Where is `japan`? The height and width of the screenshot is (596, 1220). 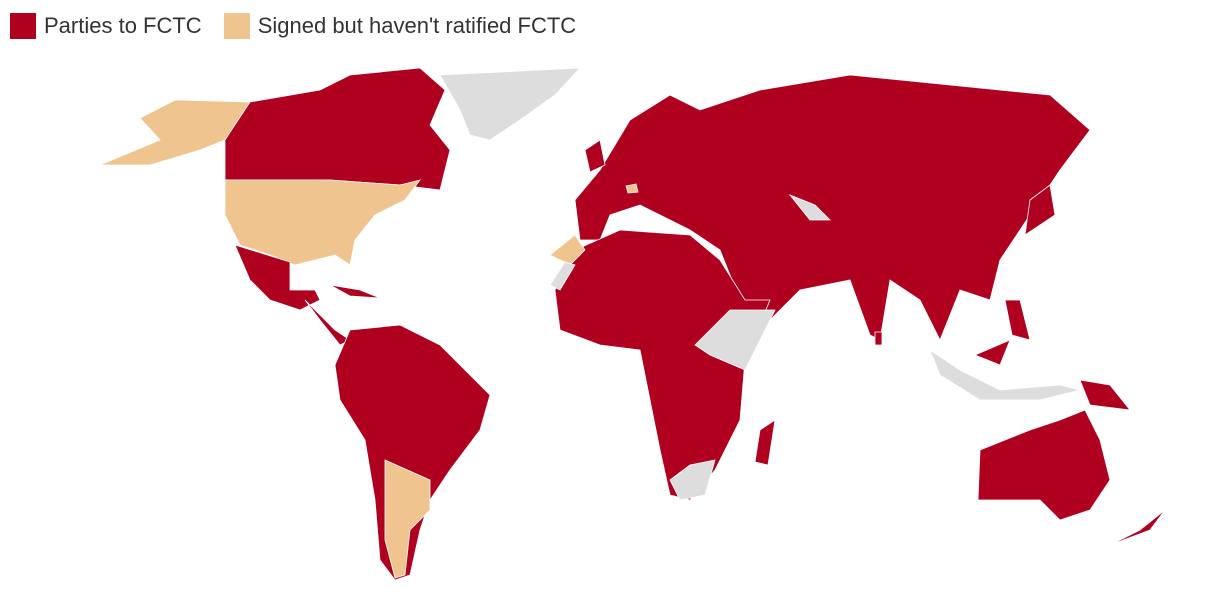
japan is located at coordinates (1040, 210).